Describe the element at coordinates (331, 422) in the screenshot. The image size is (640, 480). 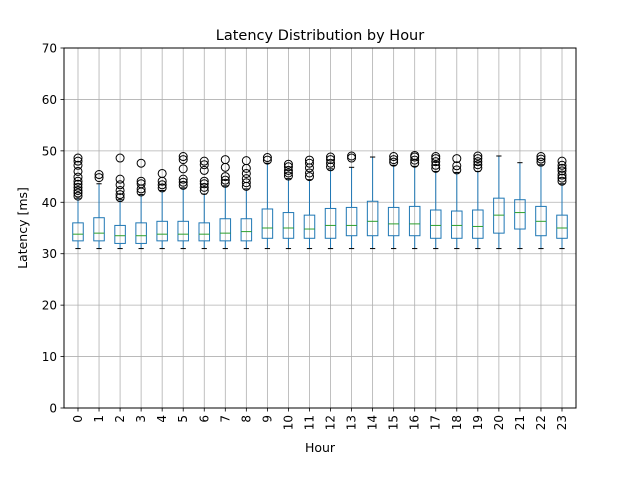
I see `x-tick-label: 12` at that location.